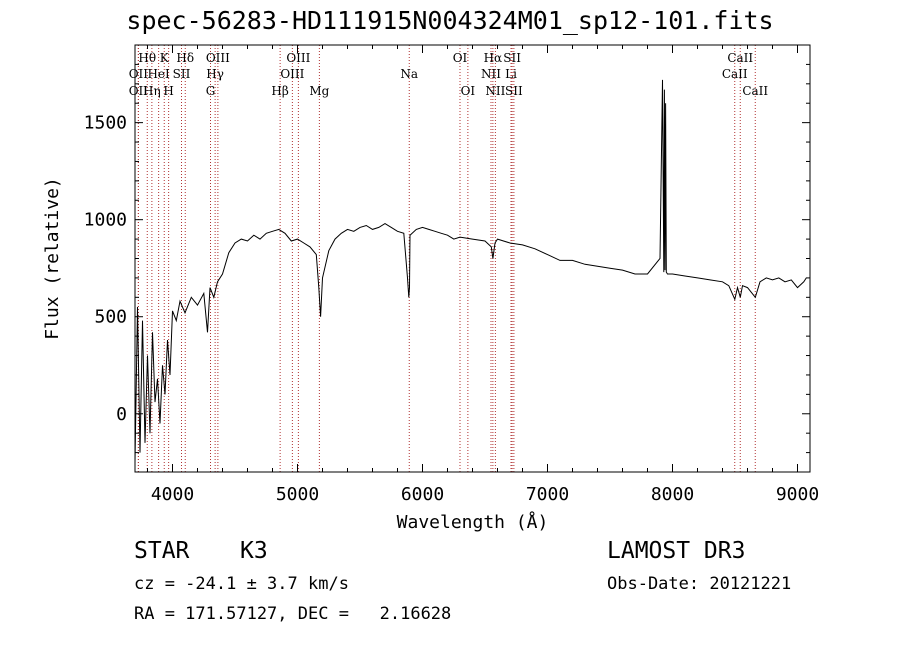 This screenshot has height=649, width=900. What do you see at coordinates (168, 91) in the screenshot?
I see `spectral-line-label: H` at bounding box center [168, 91].